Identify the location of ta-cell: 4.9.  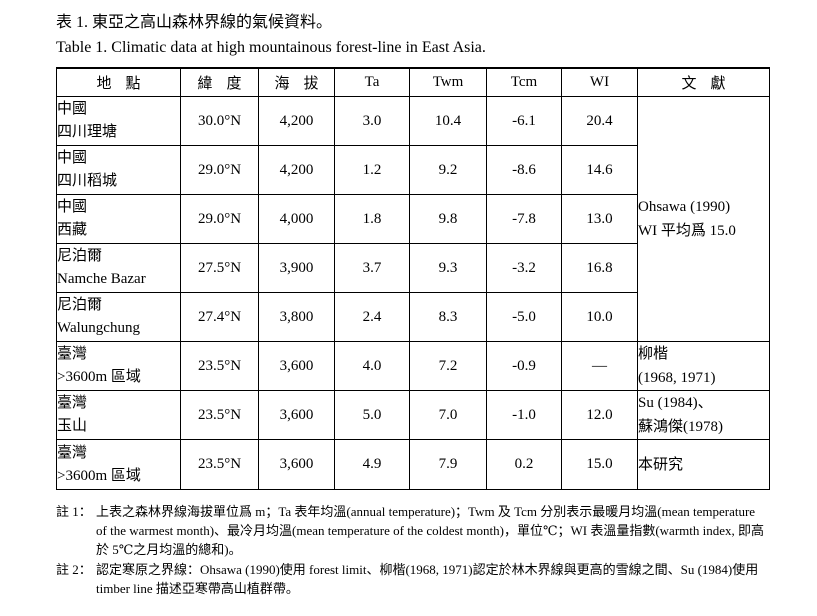
(372, 464).